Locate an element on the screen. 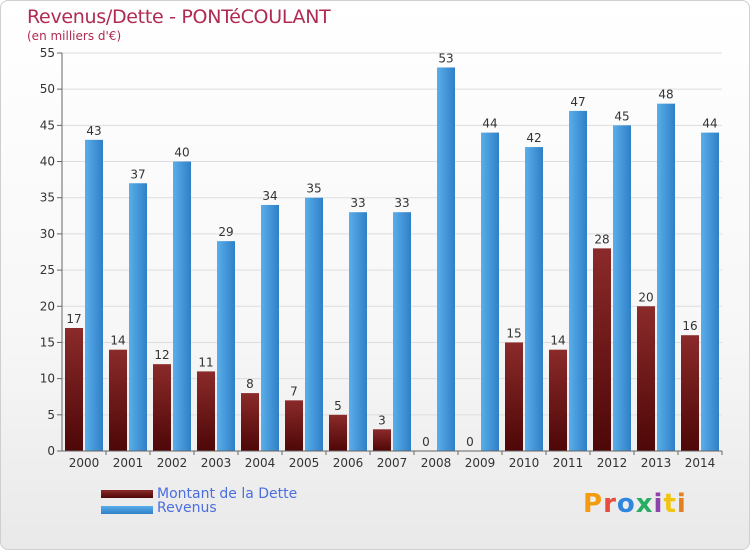  x-tick-label: 2000 is located at coordinates (84, 463).